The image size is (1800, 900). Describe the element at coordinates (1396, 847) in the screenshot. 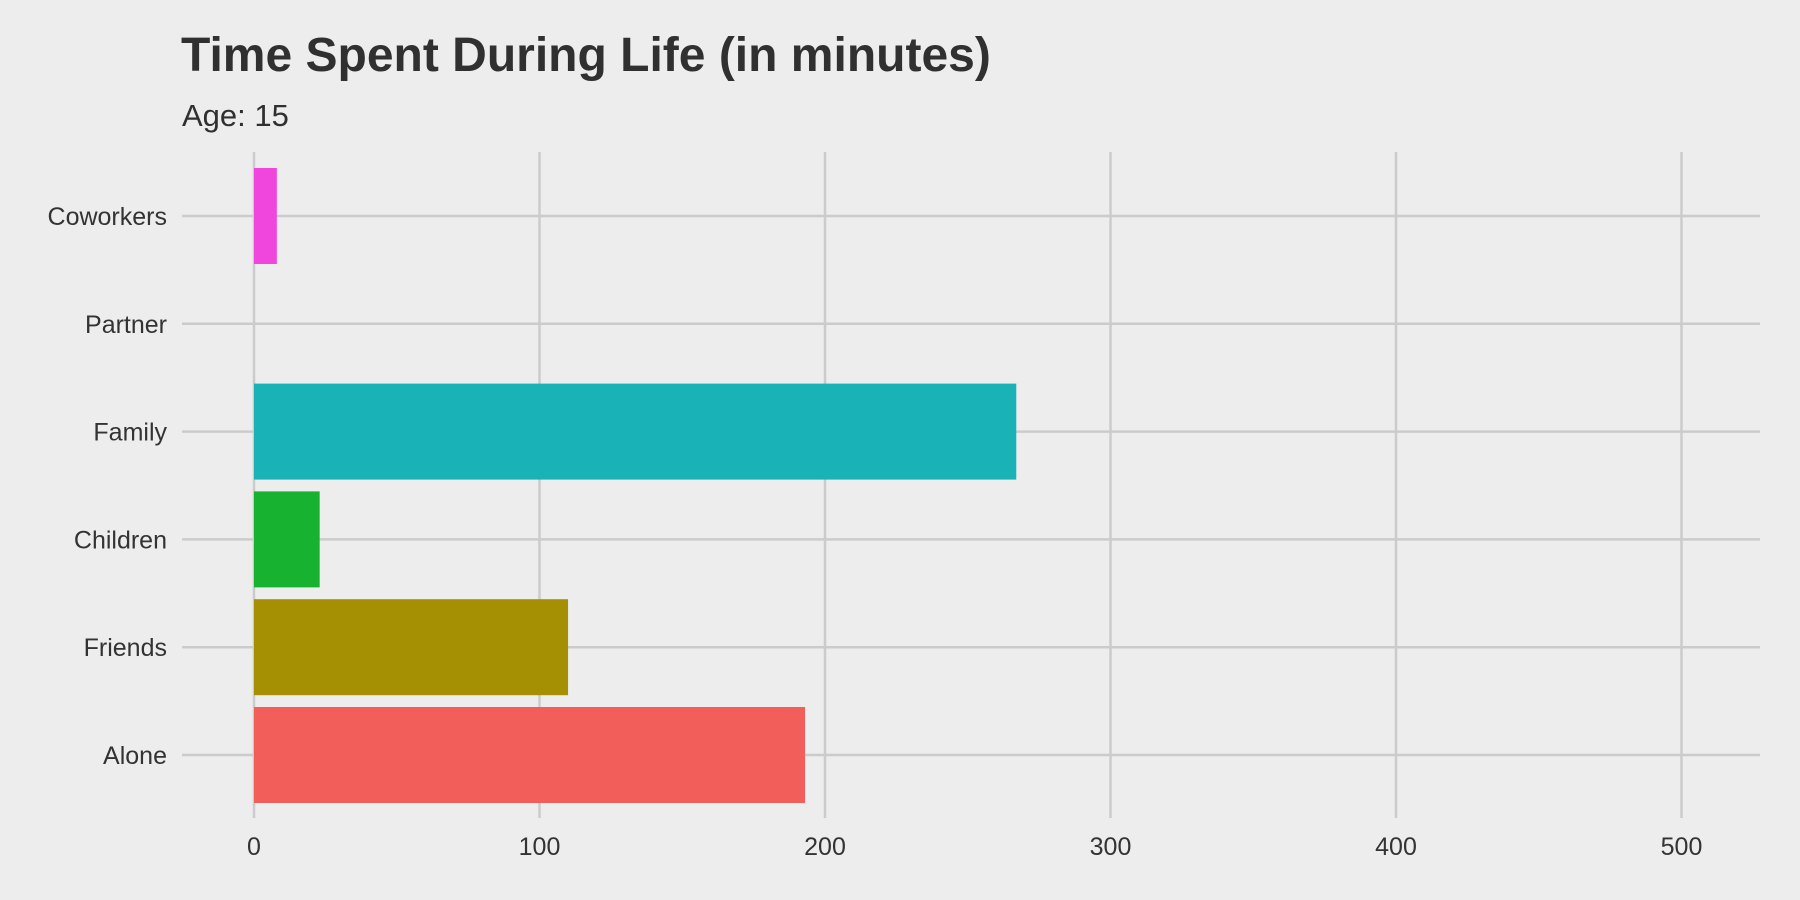

I see `x-tick-label-400: 400` at that location.